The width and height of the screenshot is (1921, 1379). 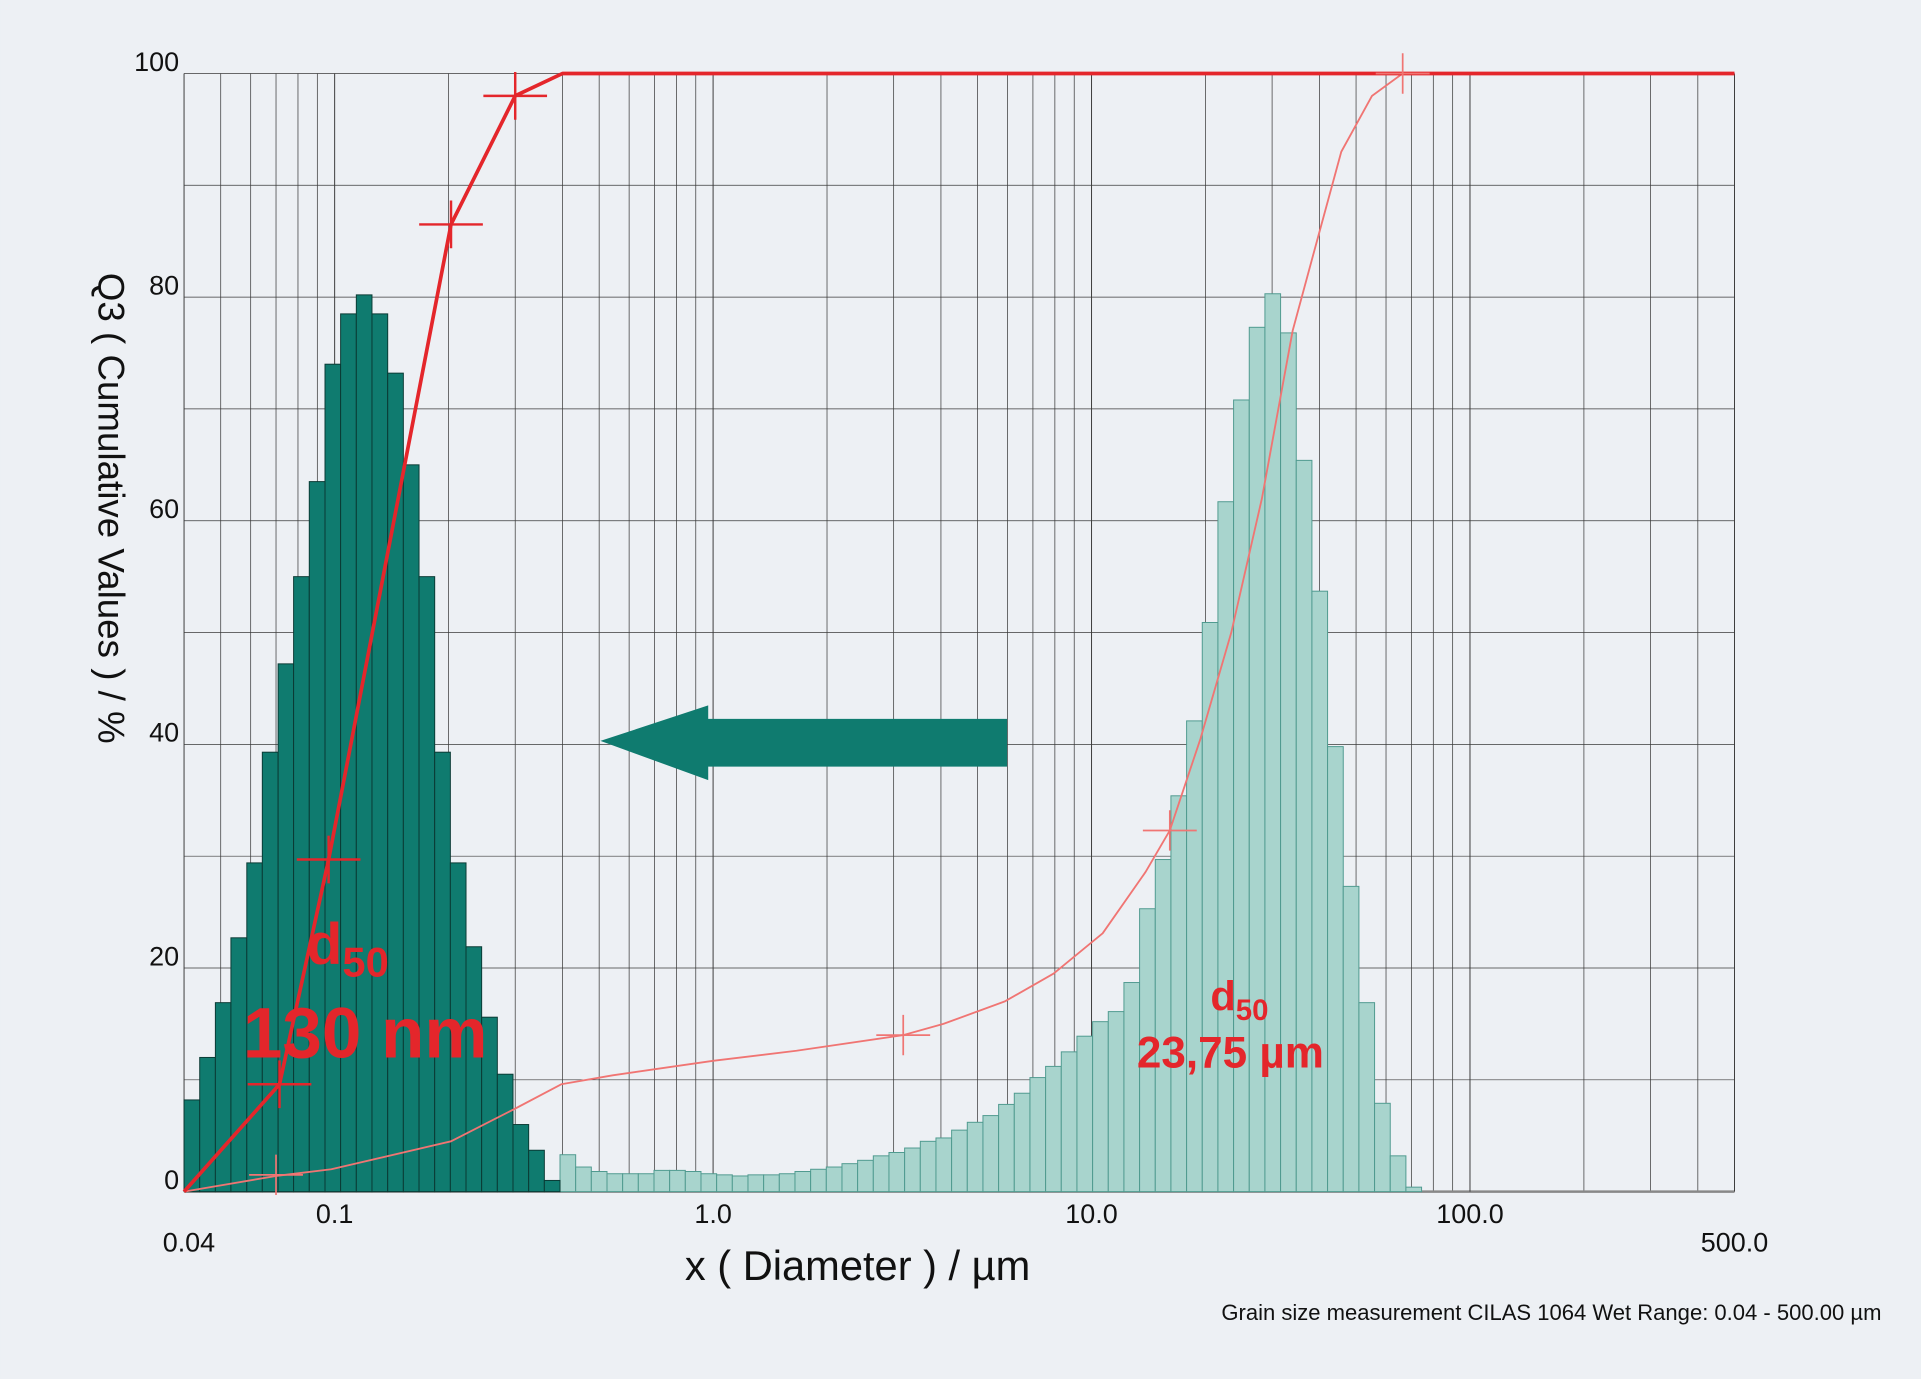 What do you see at coordinates (1734, 1242) in the screenshot?
I see `x-tick-label: 500.0` at bounding box center [1734, 1242].